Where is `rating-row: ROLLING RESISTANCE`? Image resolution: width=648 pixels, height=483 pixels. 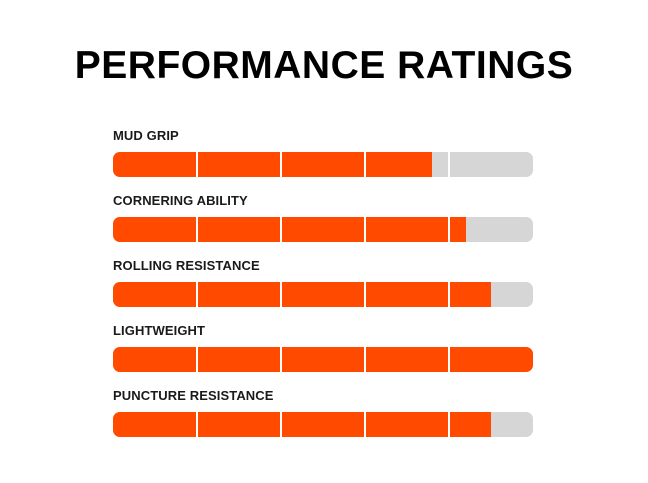 rating-row: ROLLING RESISTANCE is located at coordinates (323, 288).